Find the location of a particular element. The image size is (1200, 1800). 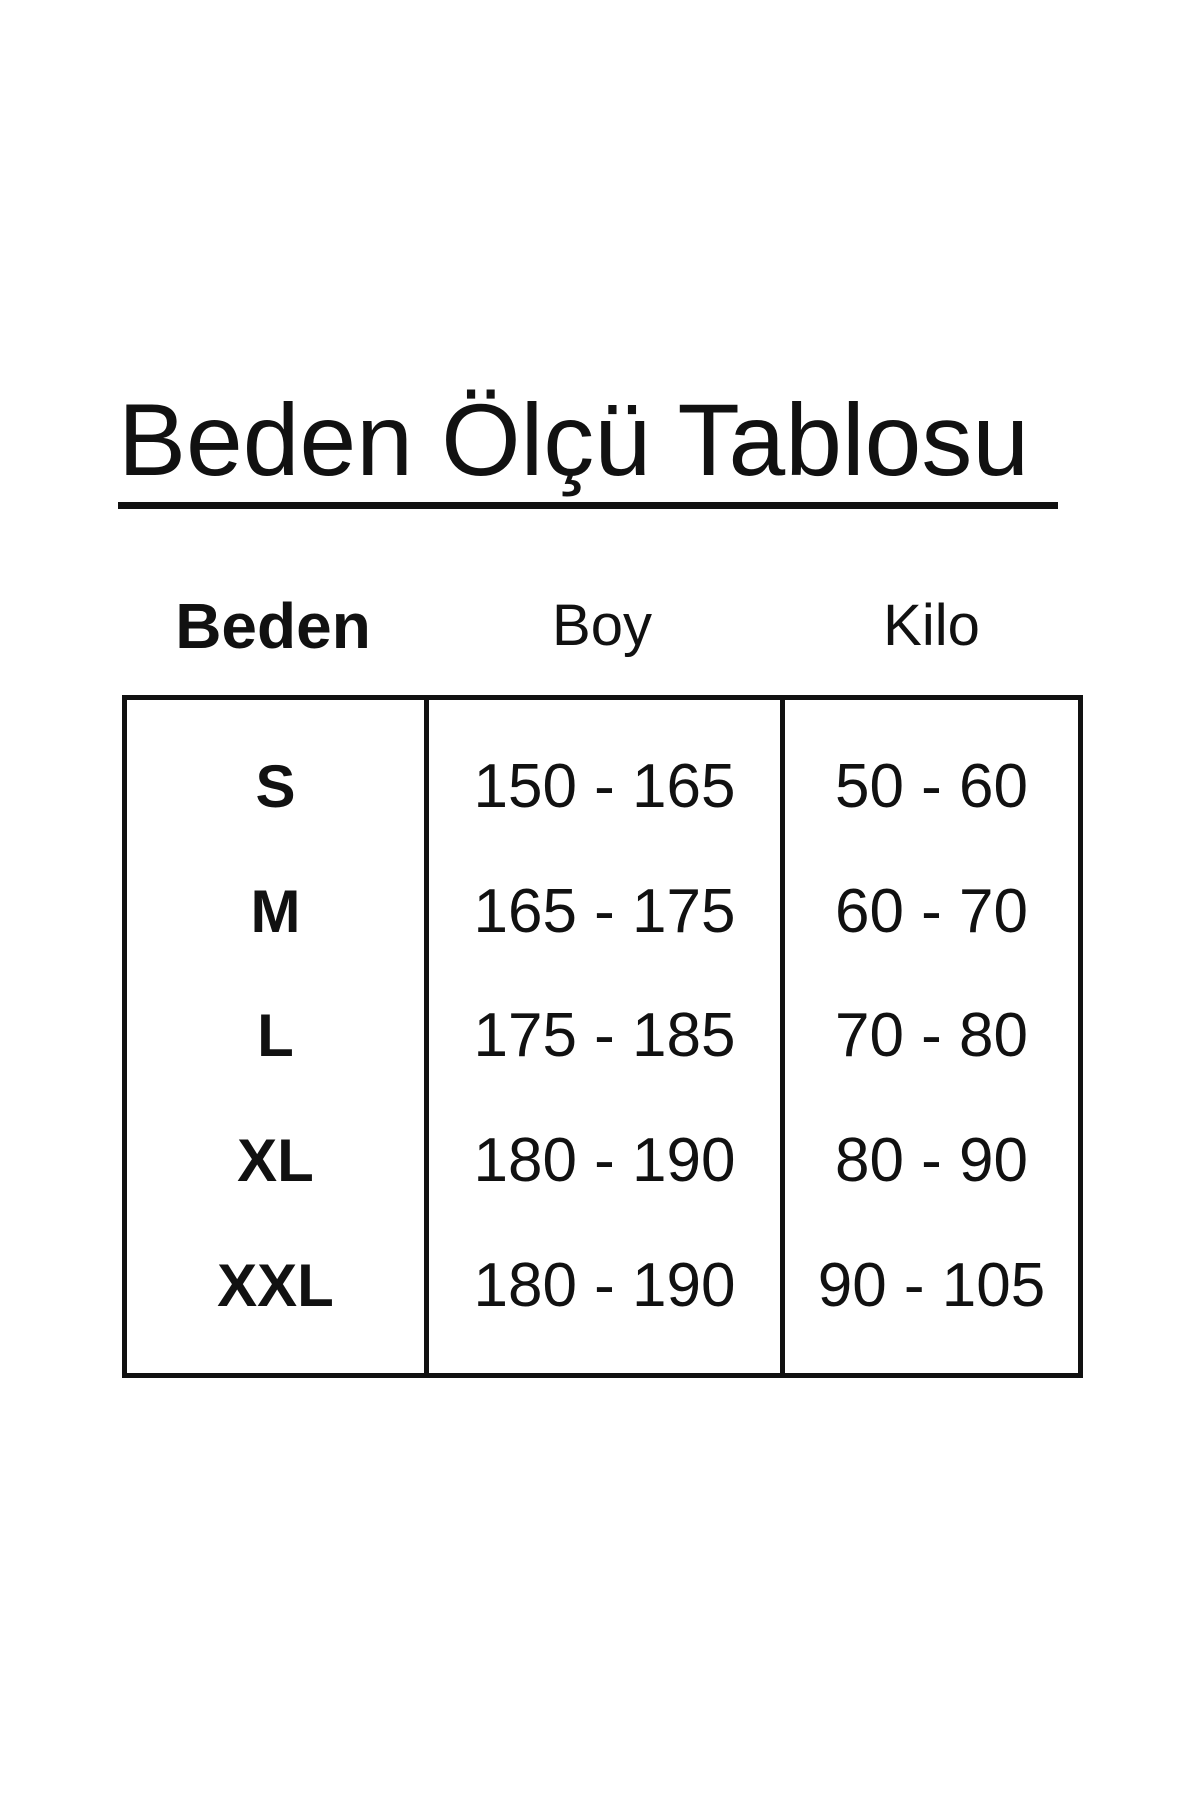

column-header-boy: Boy is located at coordinates (602, 625).